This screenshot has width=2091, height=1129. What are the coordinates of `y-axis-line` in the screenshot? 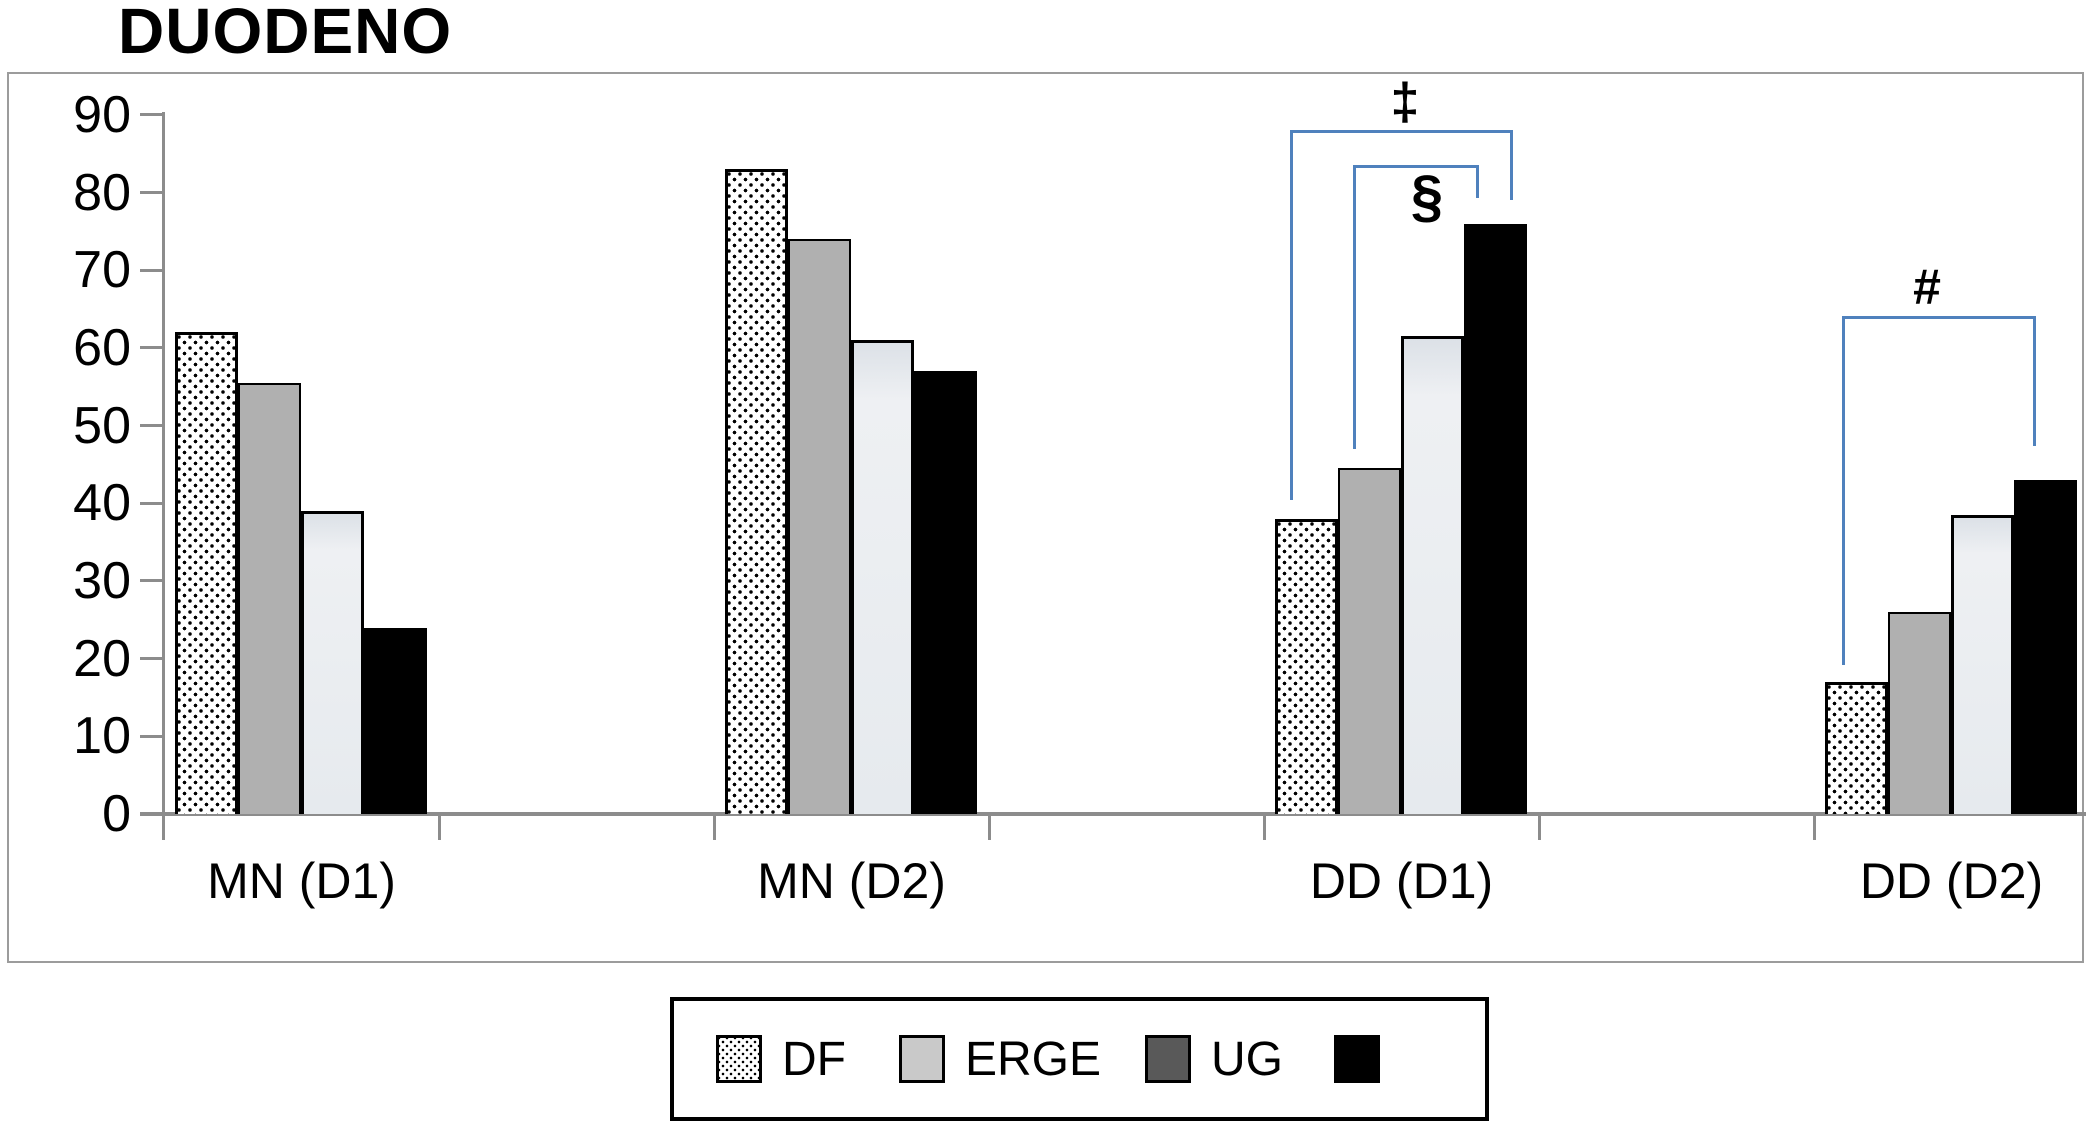 It's located at (163, 476).